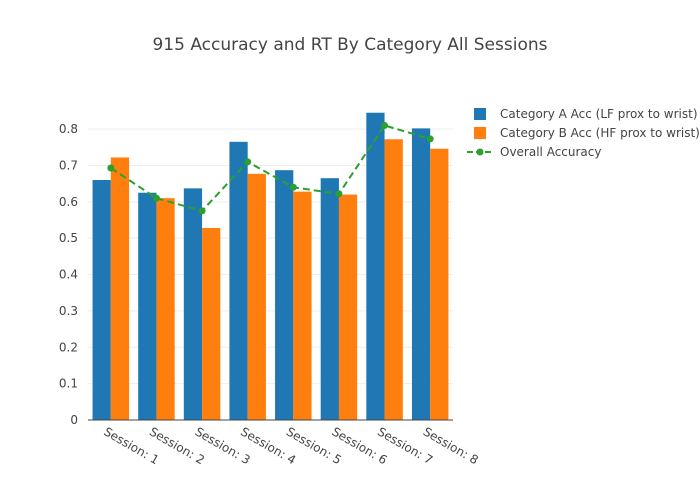 The height and width of the screenshot is (500, 700). What do you see at coordinates (68, 311) in the screenshot?
I see `y-tick-label: 0.3` at bounding box center [68, 311].